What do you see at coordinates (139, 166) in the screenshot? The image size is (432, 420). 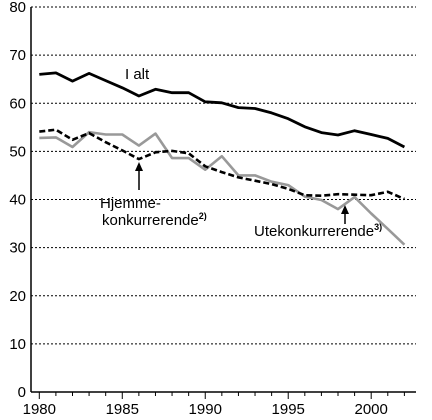 I see `hjemme-arrow-head` at bounding box center [139, 166].